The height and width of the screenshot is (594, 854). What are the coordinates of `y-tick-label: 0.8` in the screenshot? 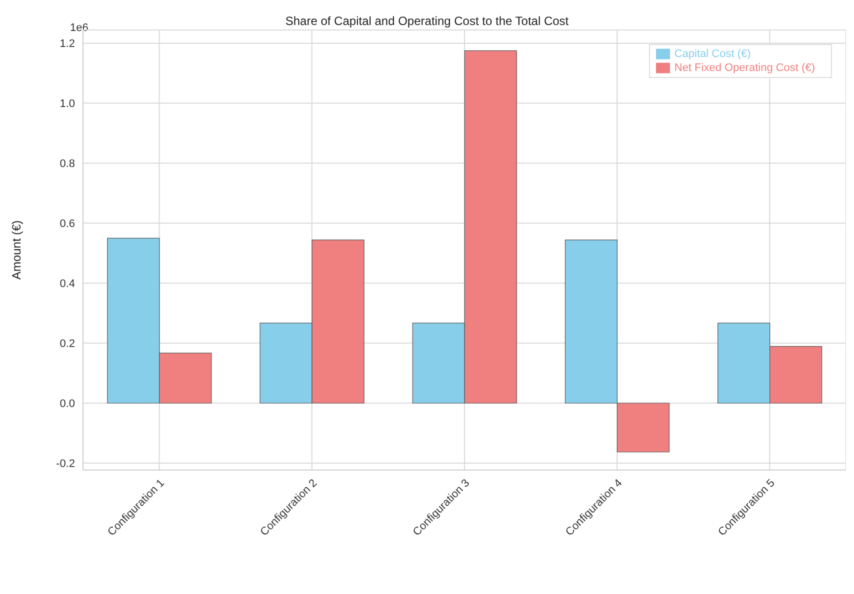 It's located at (67, 164).